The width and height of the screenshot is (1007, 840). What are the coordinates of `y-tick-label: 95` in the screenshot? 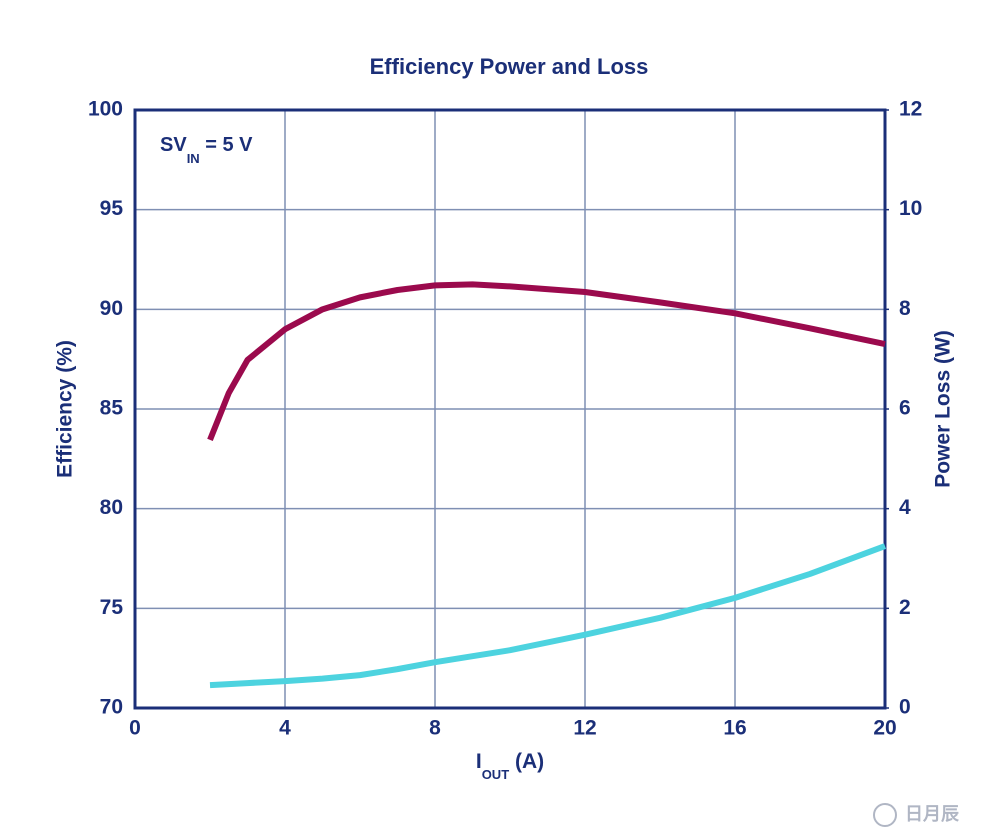 It's located at (112, 208).